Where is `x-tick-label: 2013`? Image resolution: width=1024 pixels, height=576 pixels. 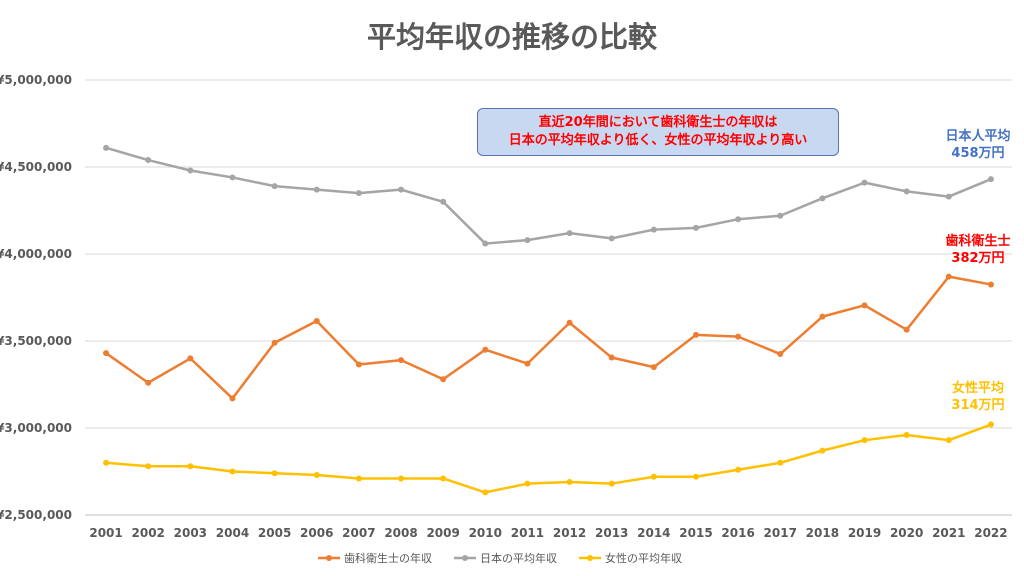
x-tick-label: 2013 is located at coordinates (611, 533).